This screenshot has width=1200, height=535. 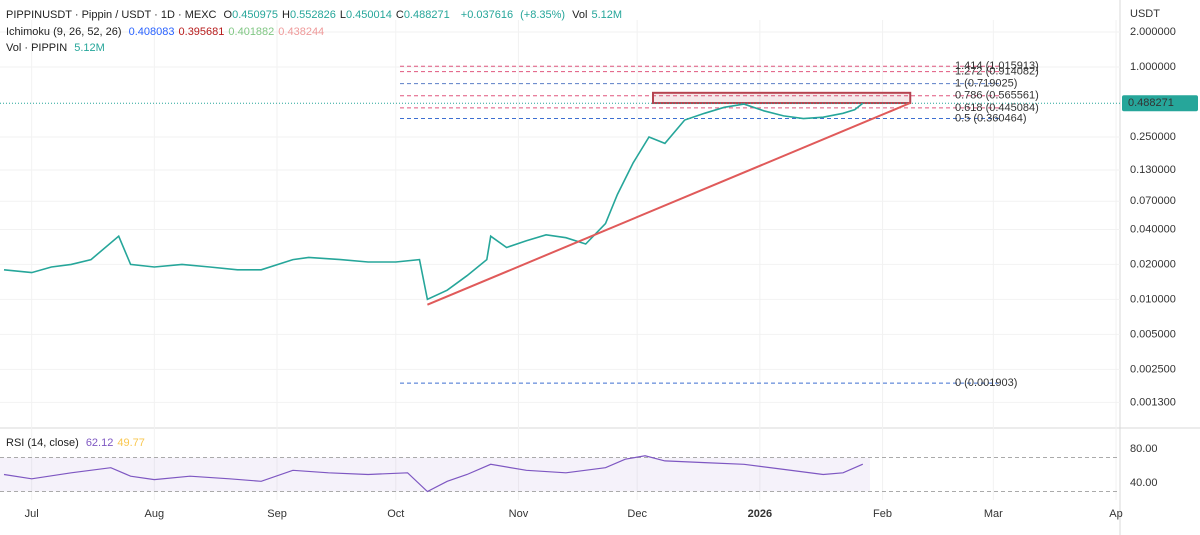 I want to click on fib-label: 0.618 (0.445084), so click(x=997, y=108).